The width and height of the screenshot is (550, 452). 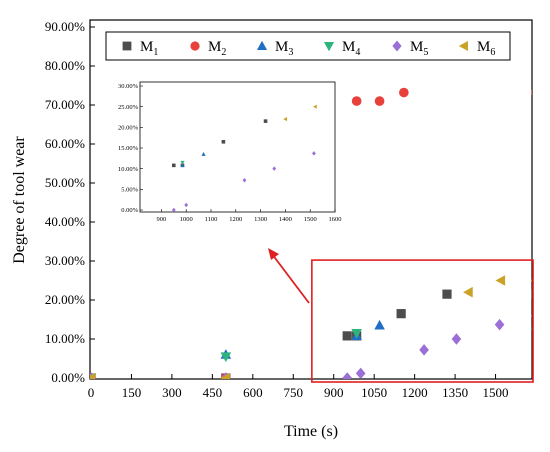 I want to click on legend-subscript: 6, so click(x=492, y=52).